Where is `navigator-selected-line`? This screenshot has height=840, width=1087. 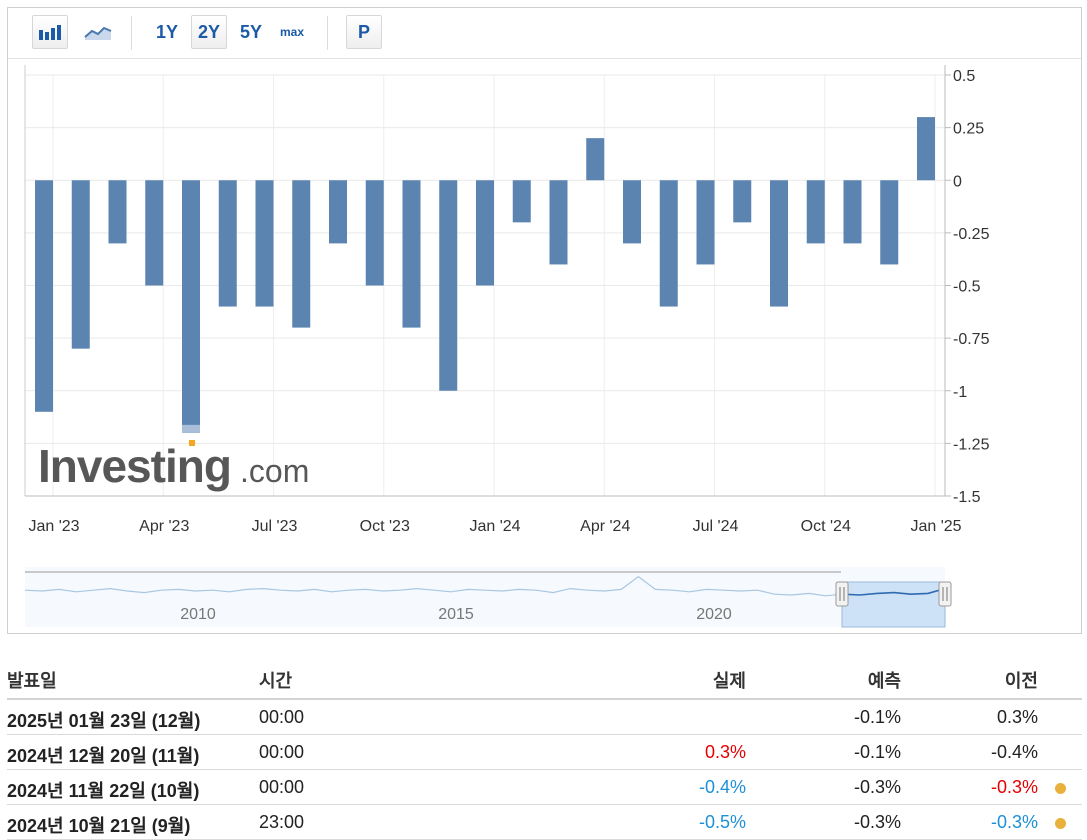
navigator-selected-line is located at coordinates (894, 591).